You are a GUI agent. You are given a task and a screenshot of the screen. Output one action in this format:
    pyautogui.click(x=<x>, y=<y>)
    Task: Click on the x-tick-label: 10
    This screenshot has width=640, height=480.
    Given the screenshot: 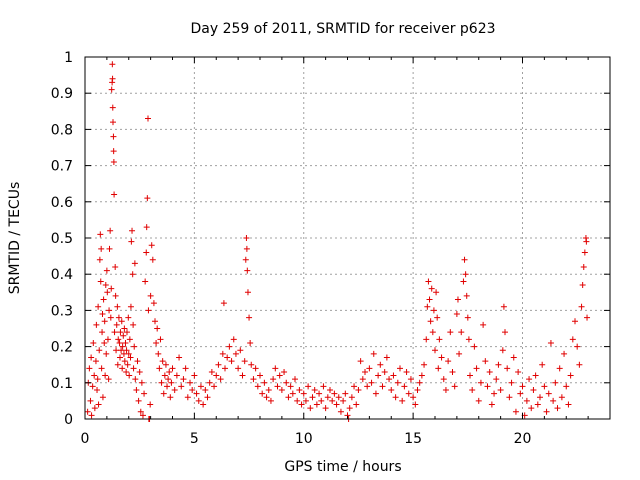 What is the action you would take?
    pyautogui.click(x=304, y=439)
    